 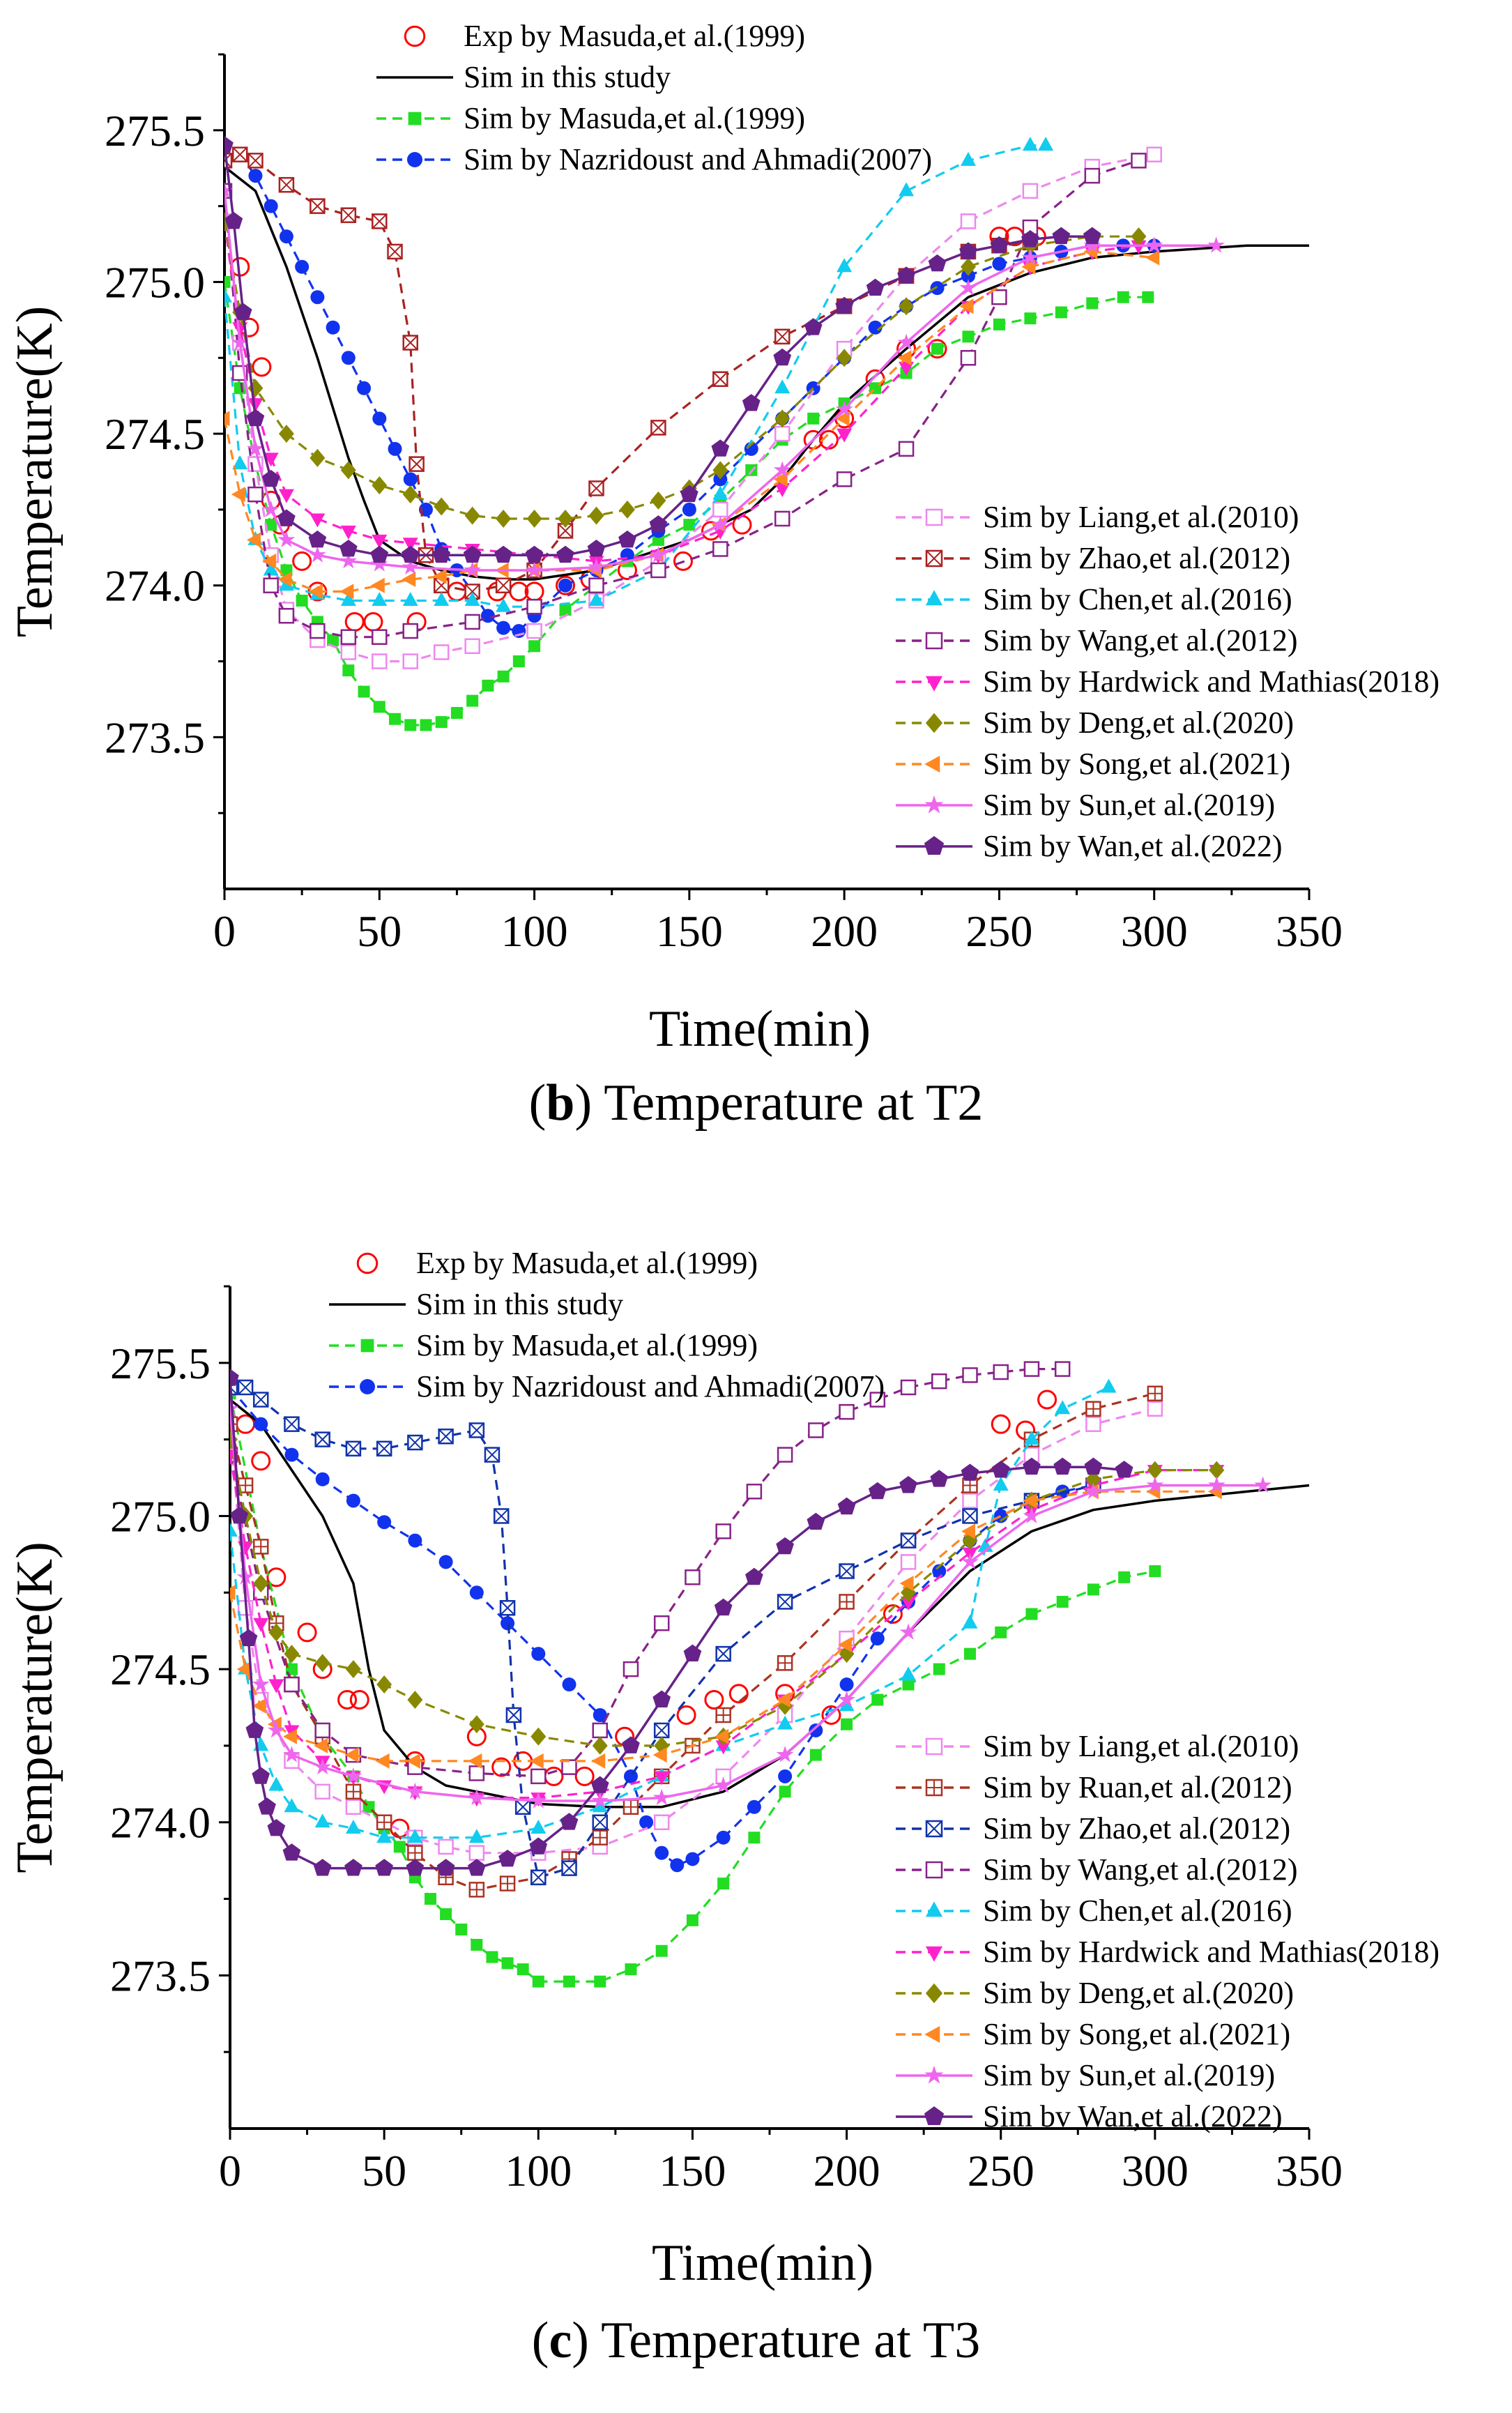 I want to click on legend-item: Sim by Song,et al.(2021), so click(x=1093, y=2034).